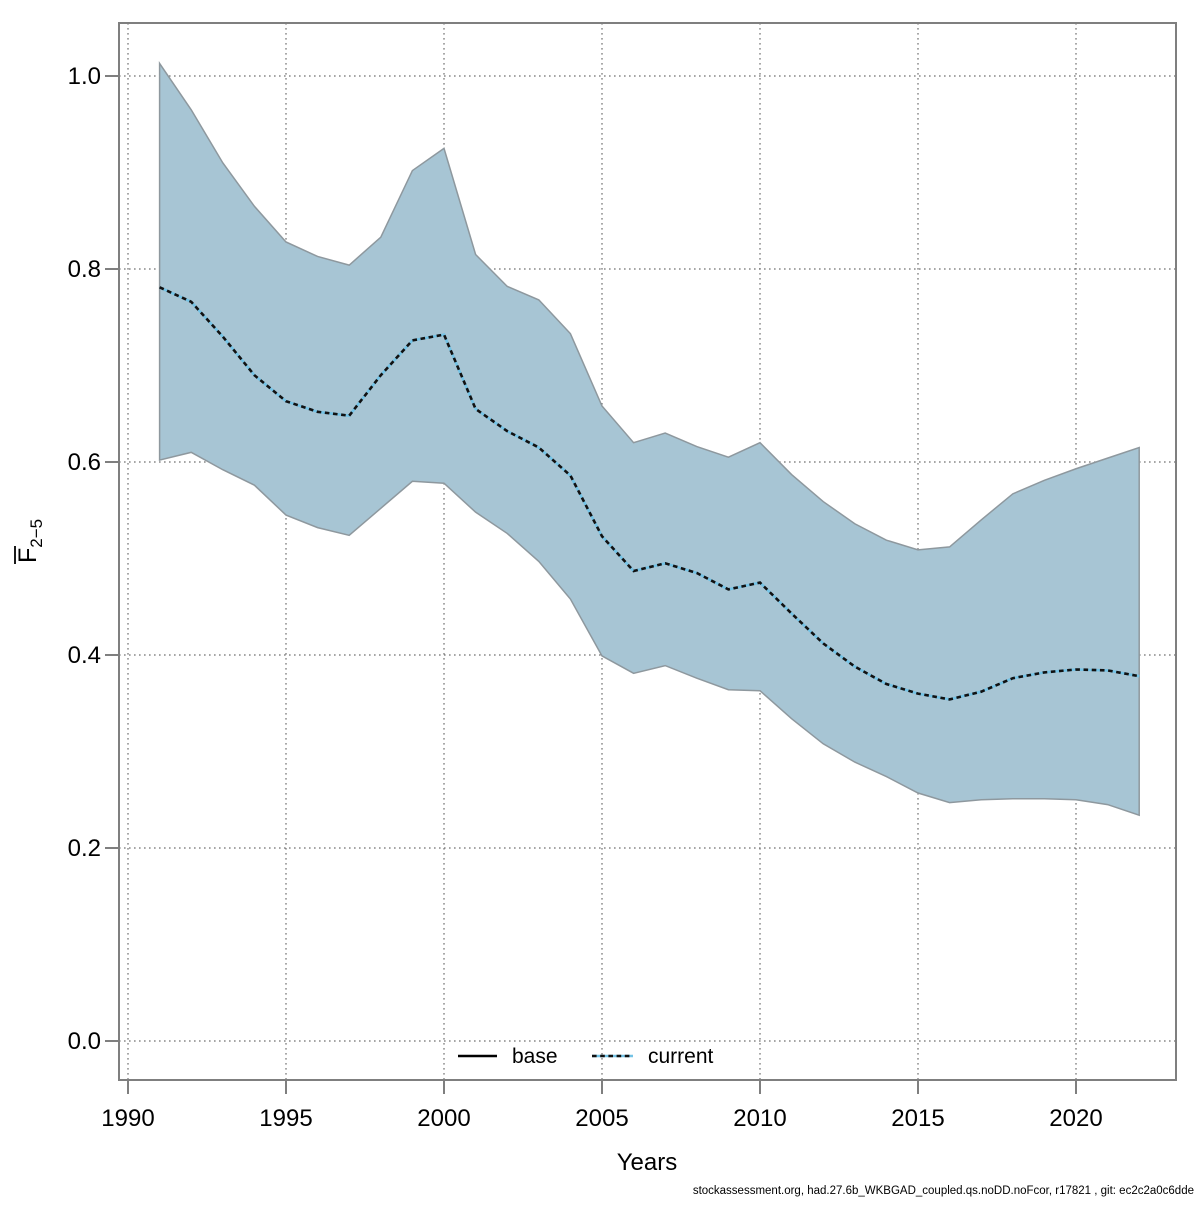 The height and width of the screenshot is (1205, 1200). I want to click on x-tick-label: 2005, so click(601, 1118).